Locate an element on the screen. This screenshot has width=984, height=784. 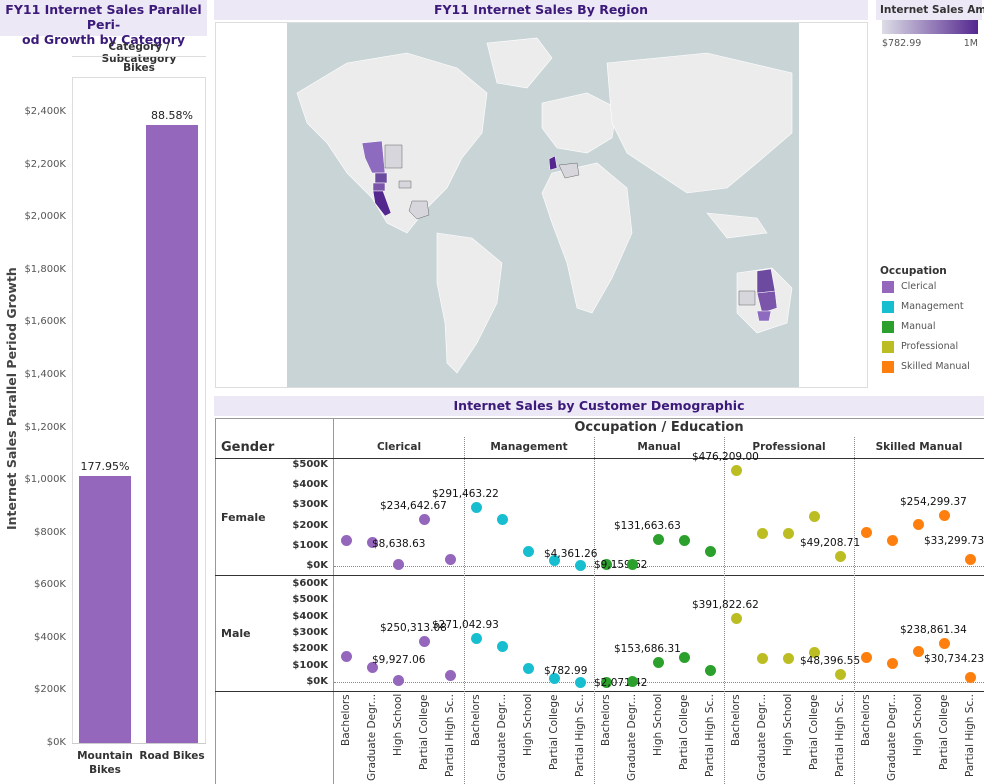
y-tick-label: $400K is located at coordinates (310, 485).